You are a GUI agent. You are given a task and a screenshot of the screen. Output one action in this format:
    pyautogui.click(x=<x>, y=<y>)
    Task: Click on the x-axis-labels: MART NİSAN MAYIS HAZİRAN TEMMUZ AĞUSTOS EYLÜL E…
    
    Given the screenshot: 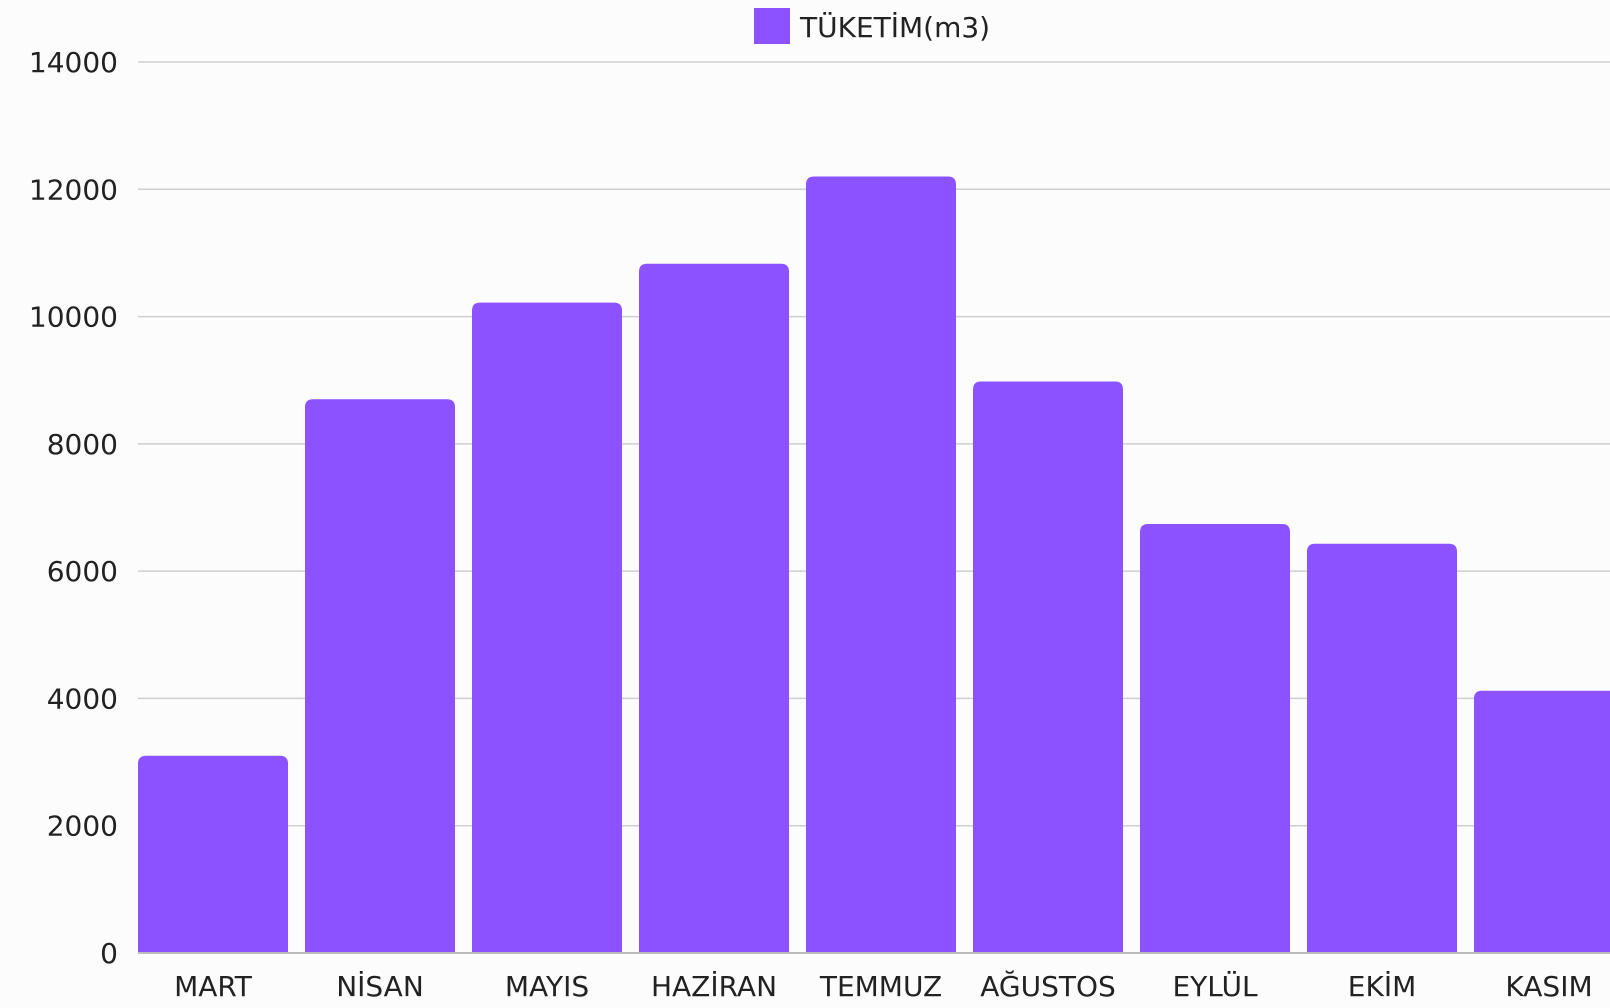 What is the action you would take?
    pyautogui.click(x=883, y=986)
    